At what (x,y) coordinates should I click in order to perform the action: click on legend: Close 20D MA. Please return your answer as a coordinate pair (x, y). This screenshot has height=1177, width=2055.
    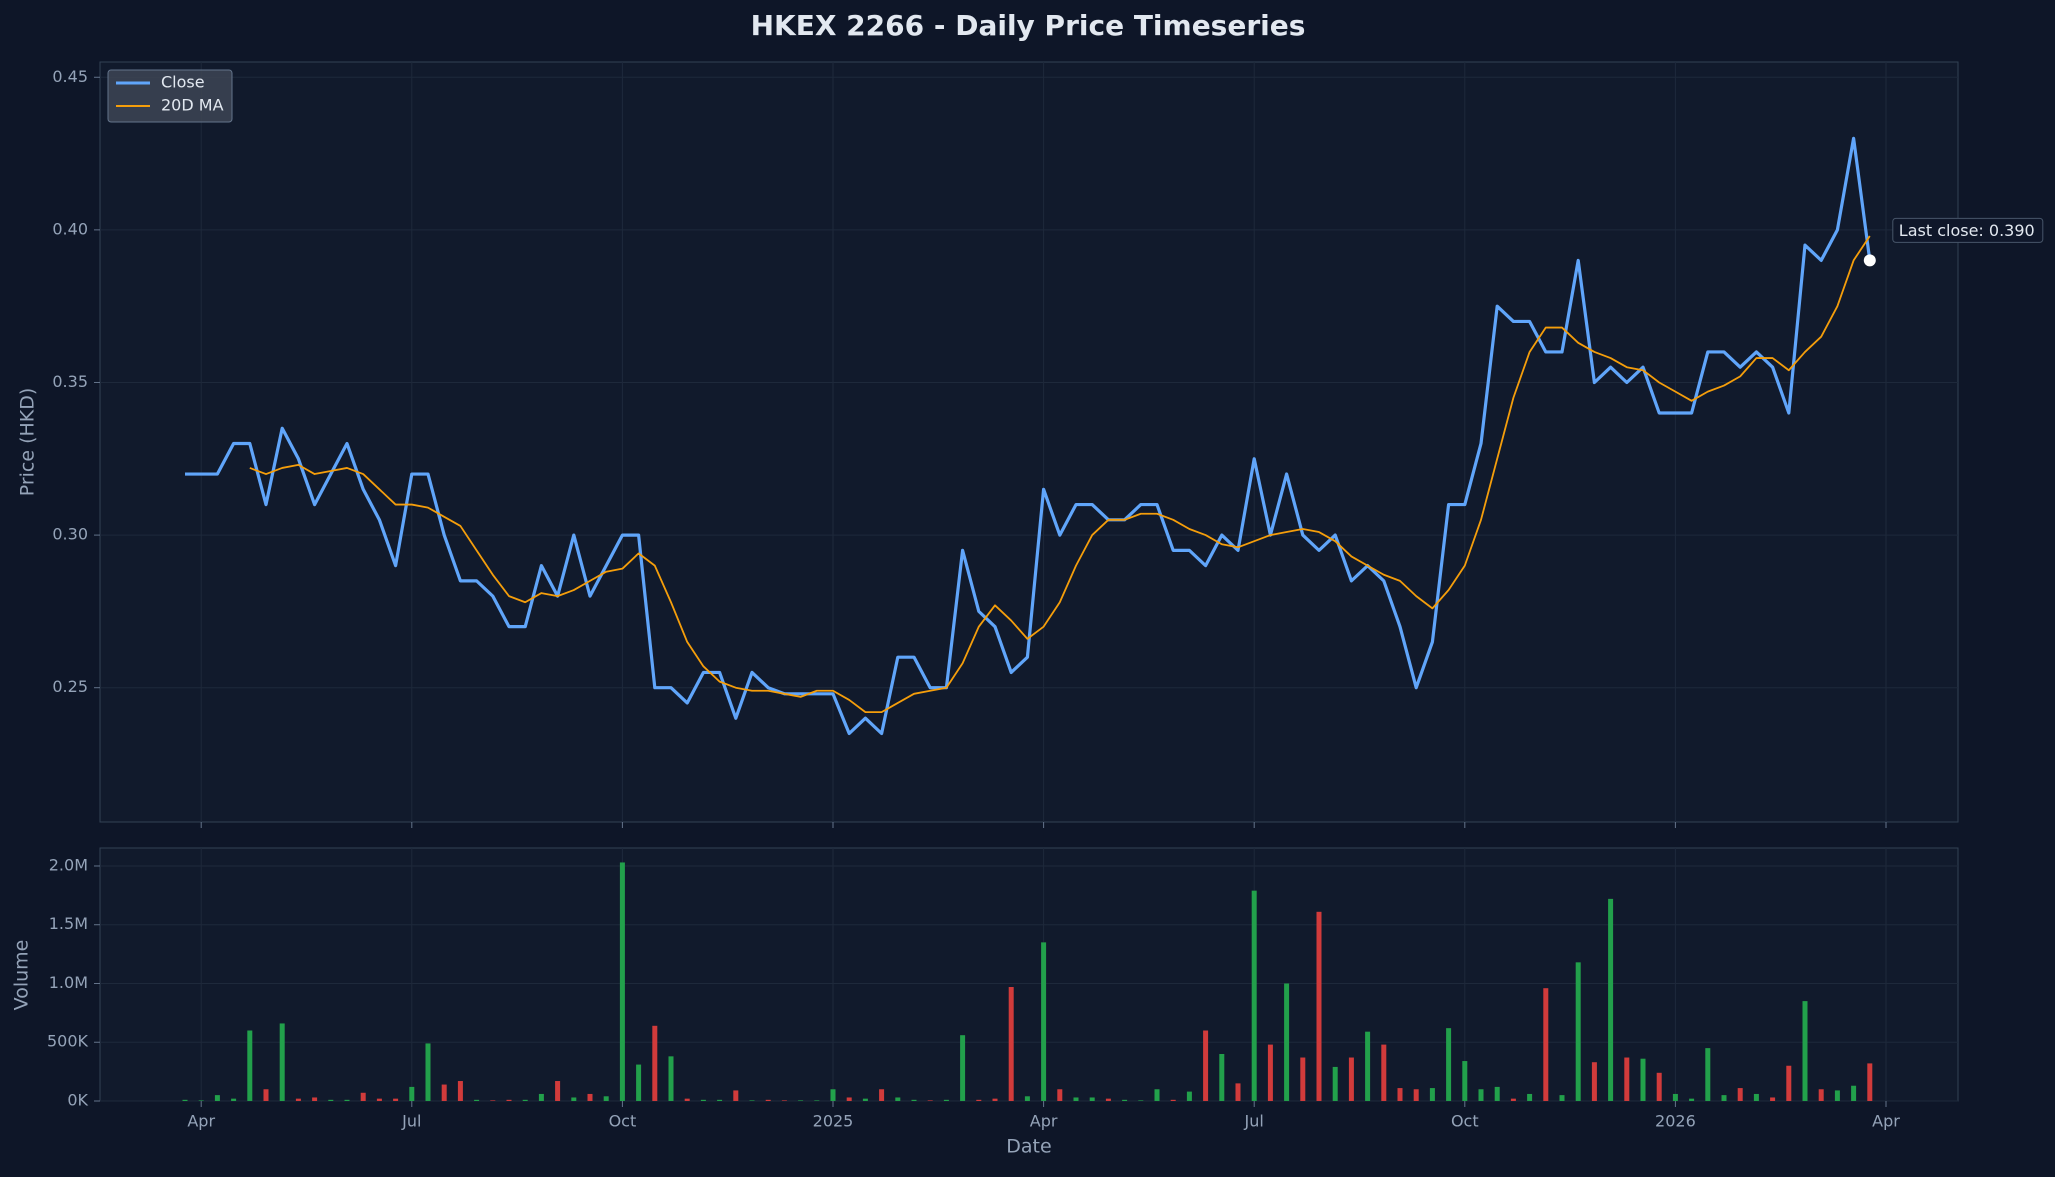
    Looking at the image, I should click on (170, 96).